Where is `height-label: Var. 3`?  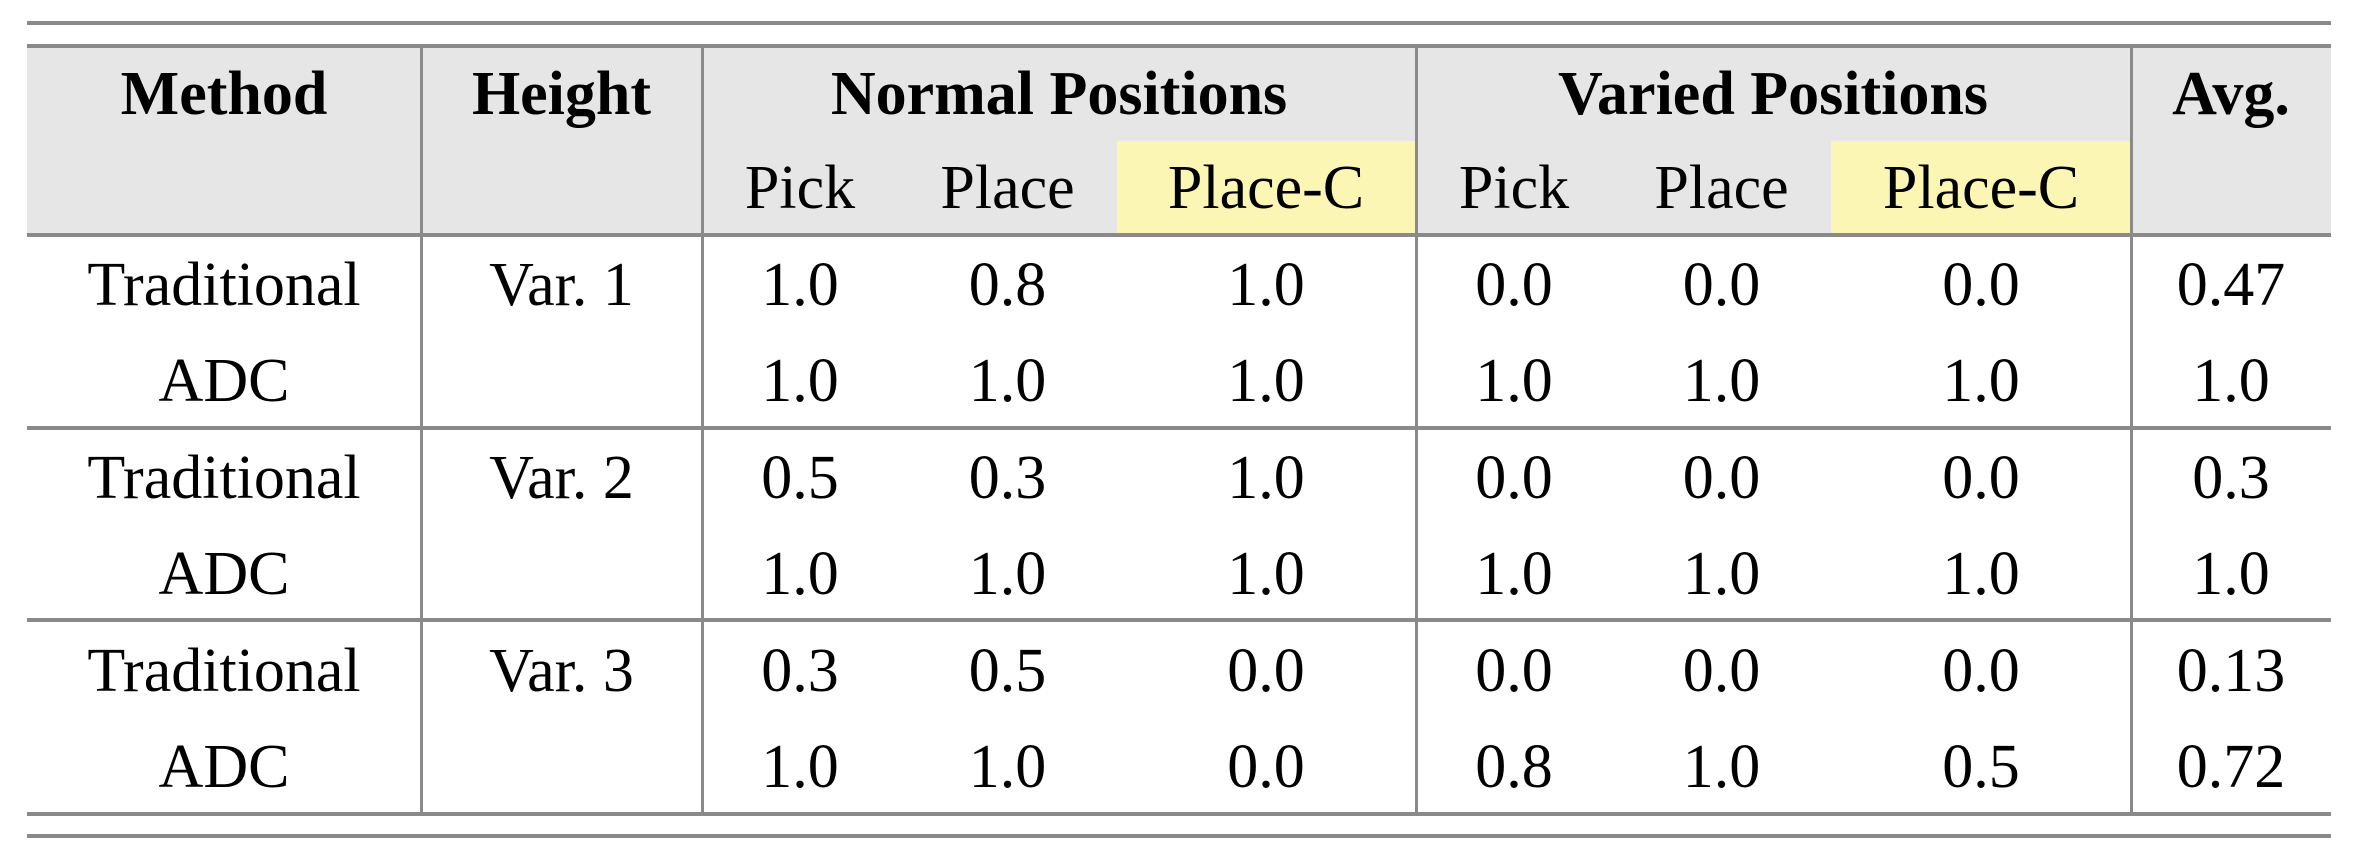 height-label: Var. 3 is located at coordinates (561, 671).